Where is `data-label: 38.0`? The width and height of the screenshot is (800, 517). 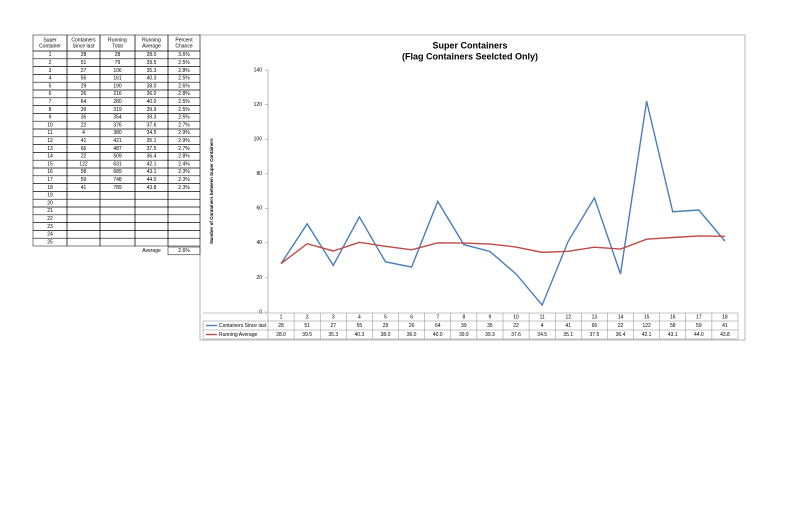 data-label: 38.0 is located at coordinates (386, 335).